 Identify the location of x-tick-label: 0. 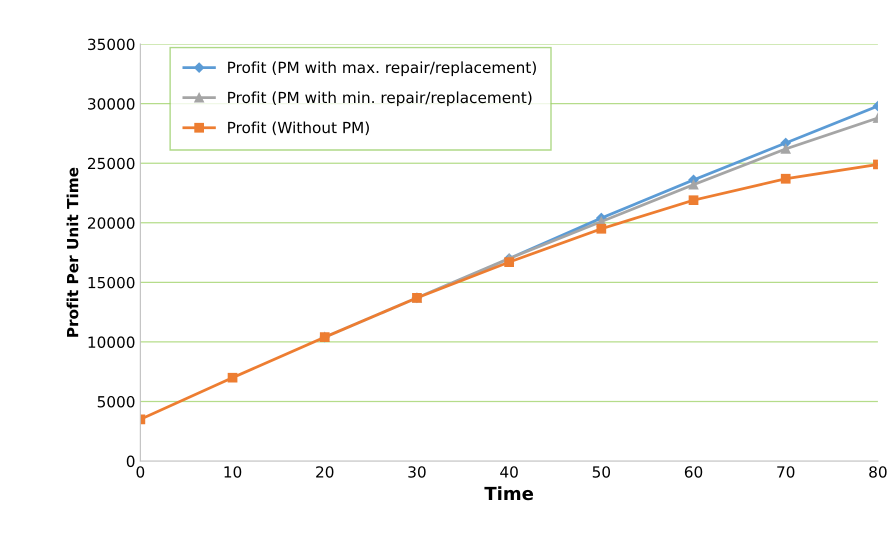
(140, 472).